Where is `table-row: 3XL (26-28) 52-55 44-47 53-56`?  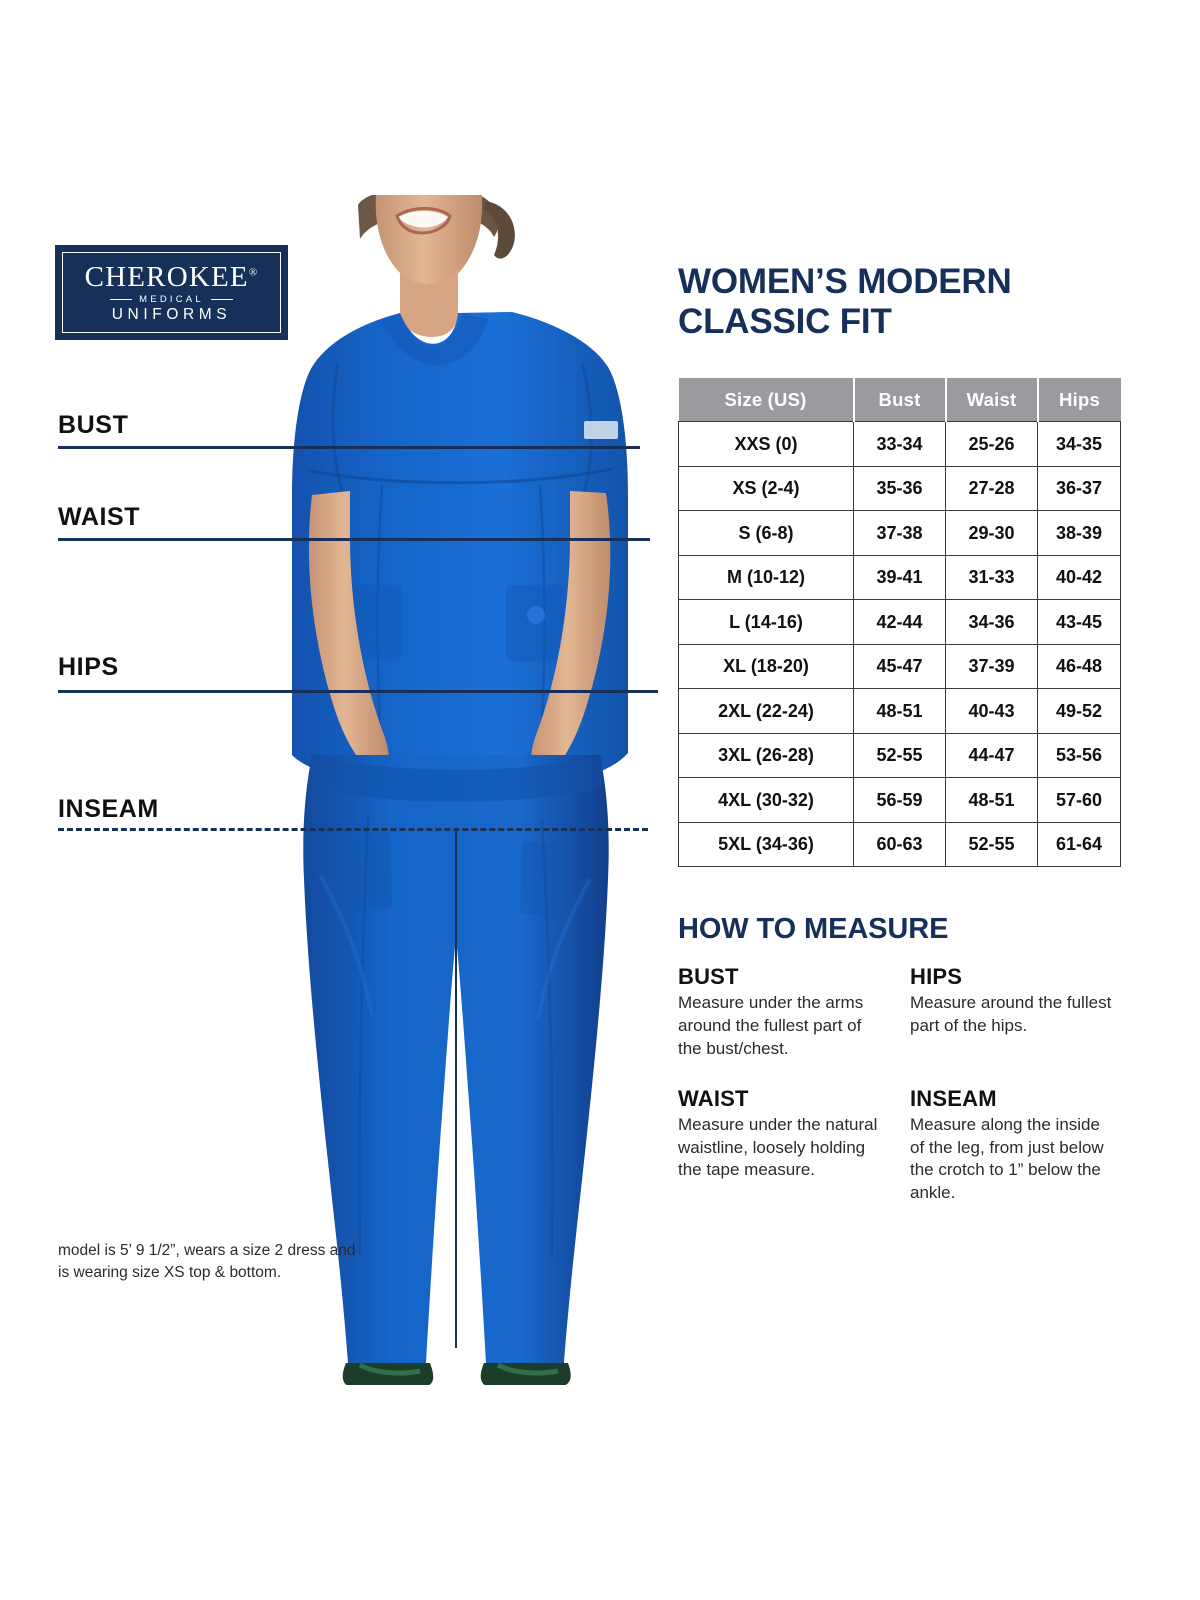 table-row: 3XL (26-28) 52-55 44-47 53-56 is located at coordinates (899, 755).